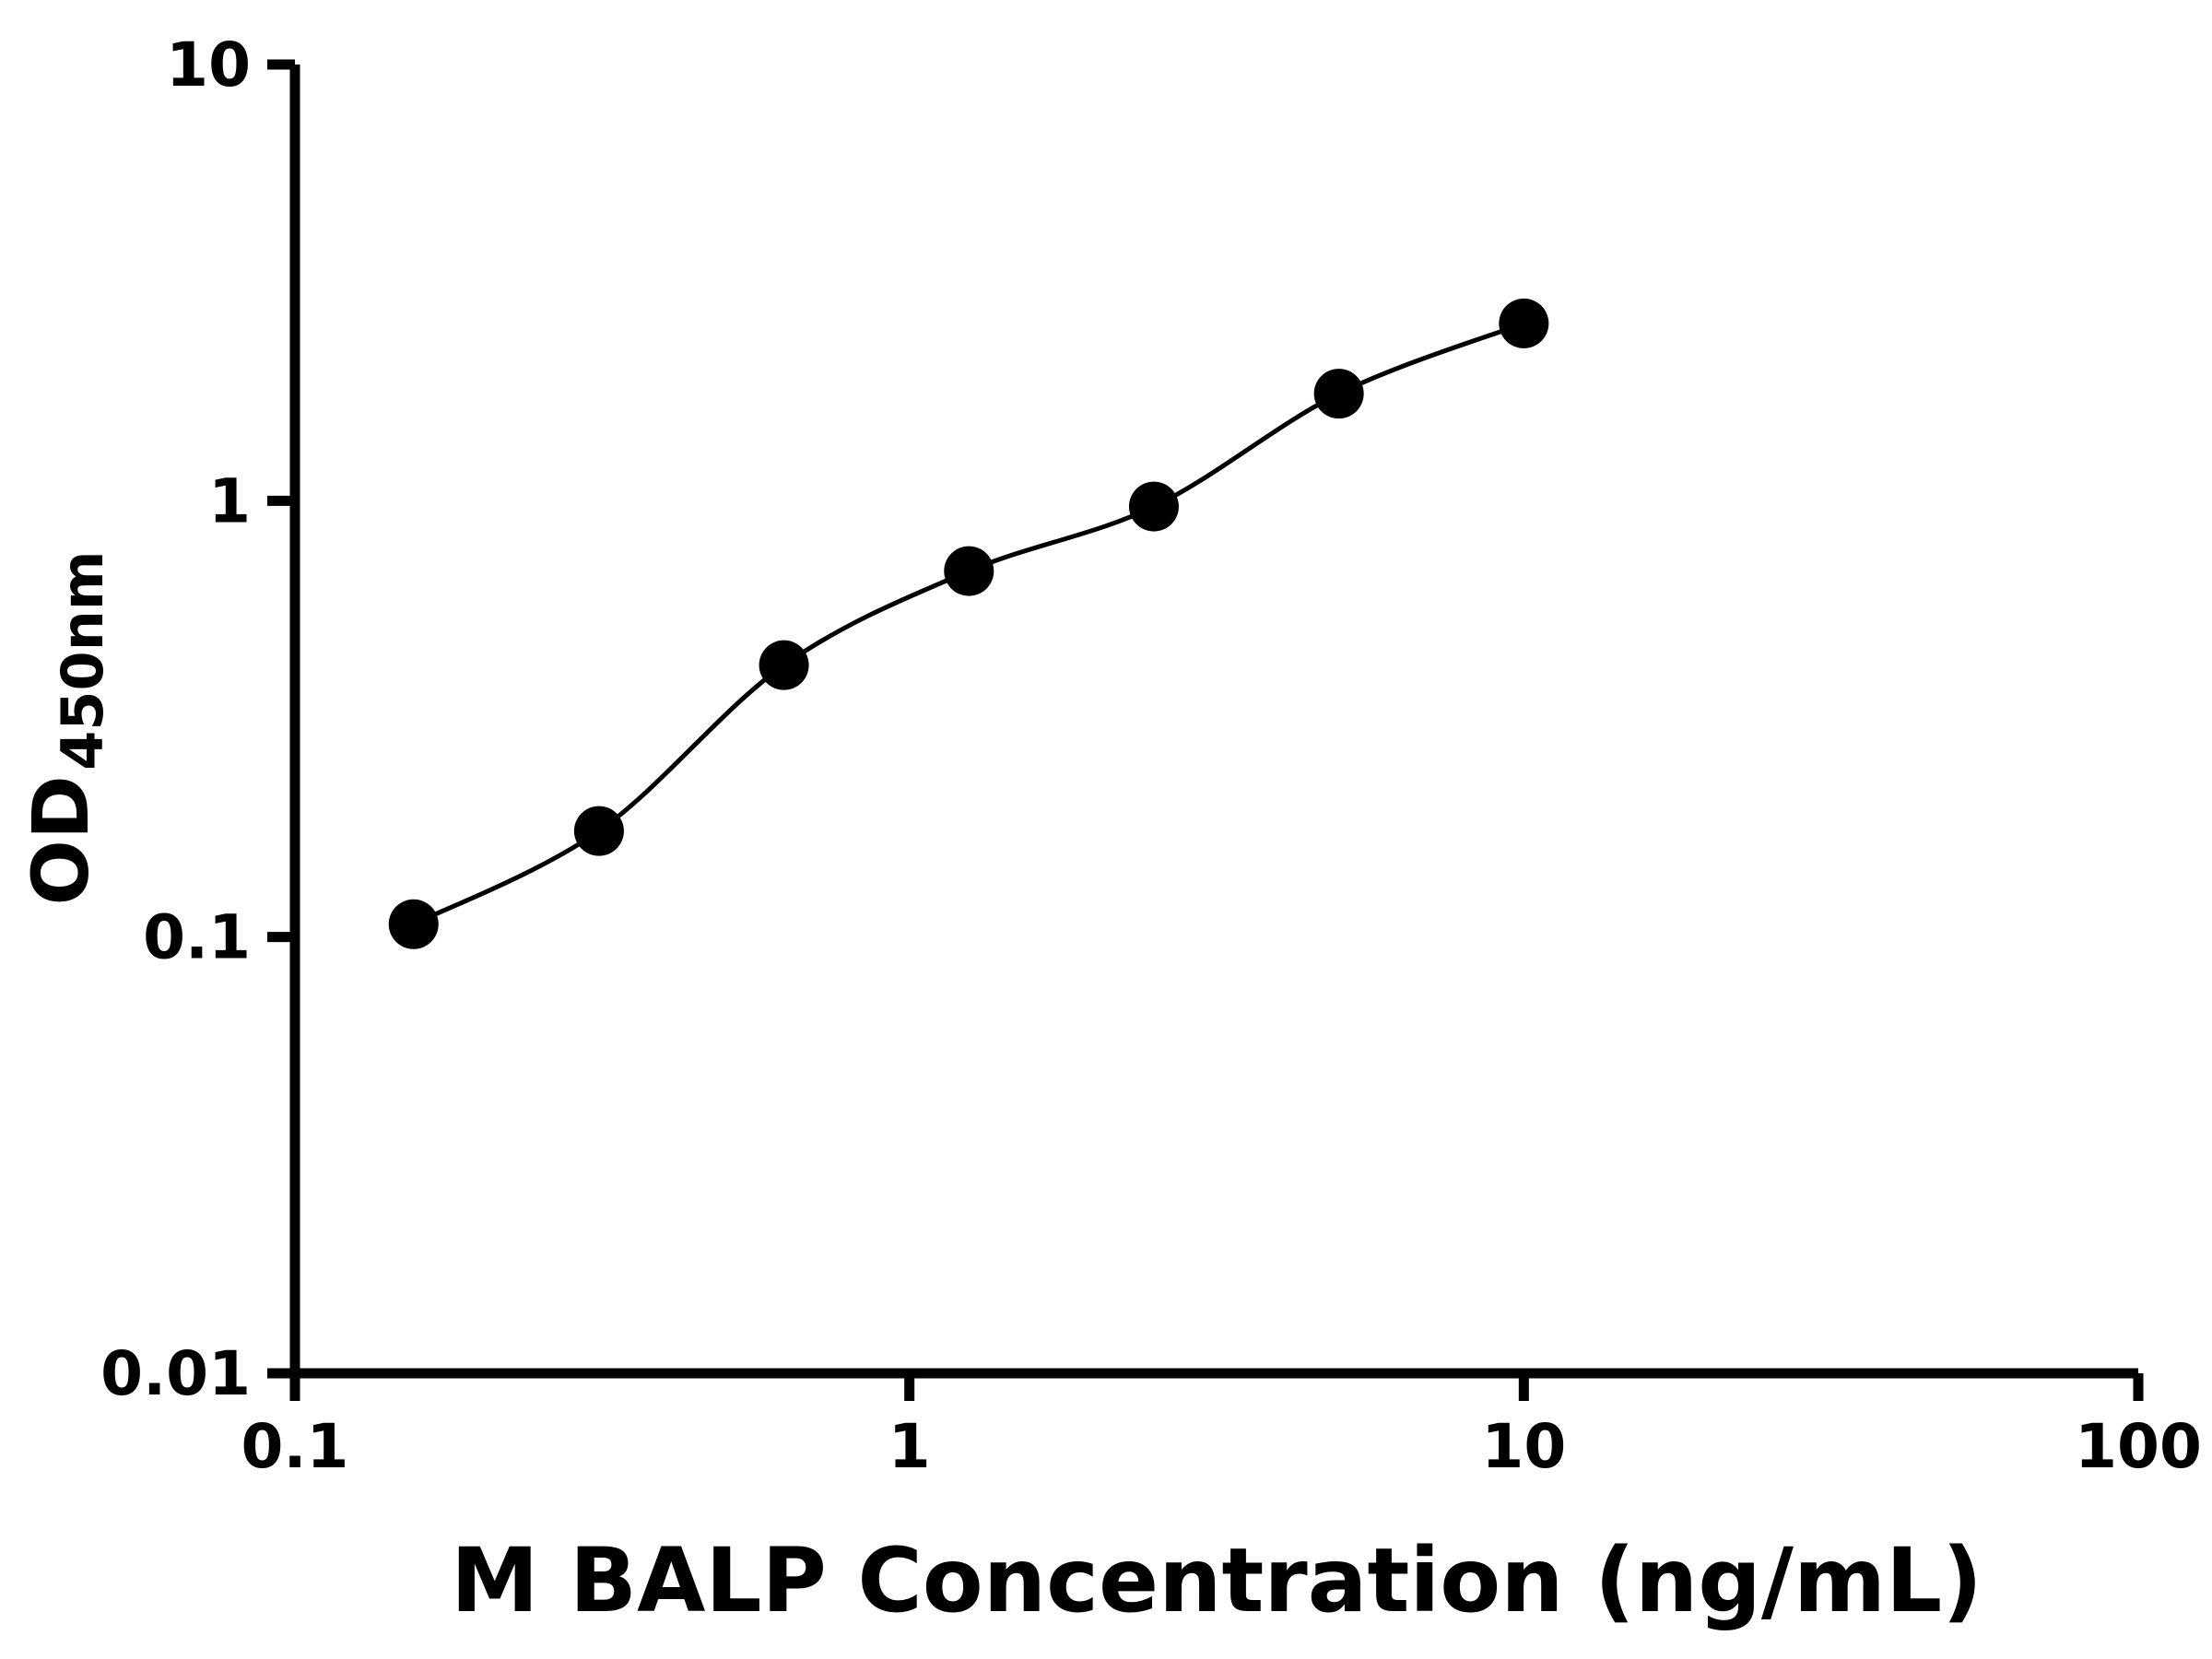  Describe the element at coordinates (229, 500) in the screenshot. I see `y-tick-label: 1` at that location.